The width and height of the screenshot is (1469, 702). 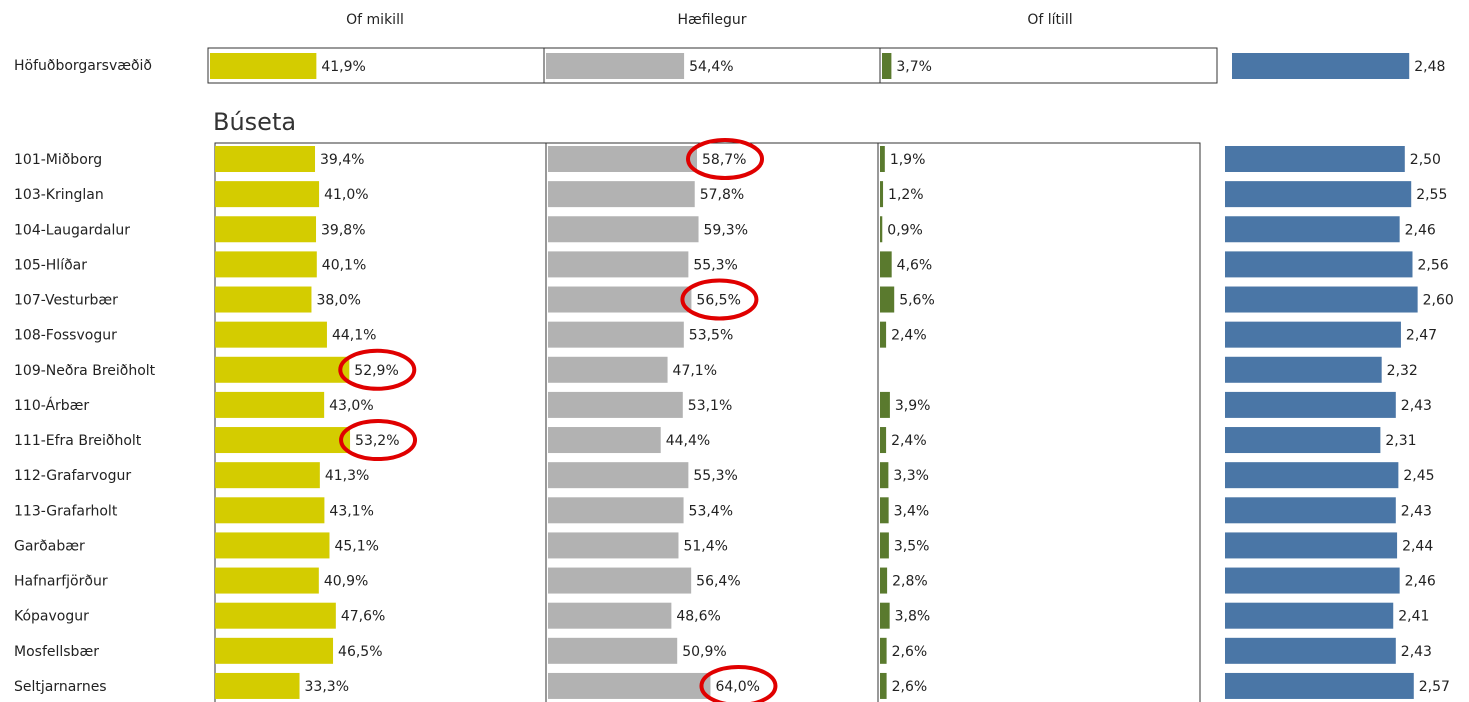 I want to click on value-label: 3,8%, so click(x=913, y=617).